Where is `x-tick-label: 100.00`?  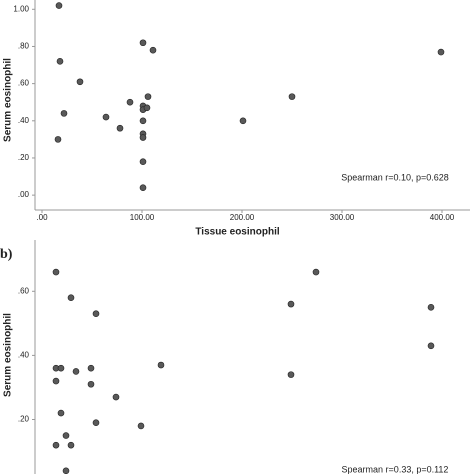
x-tick-label: 100.00 is located at coordinates (142, 217).